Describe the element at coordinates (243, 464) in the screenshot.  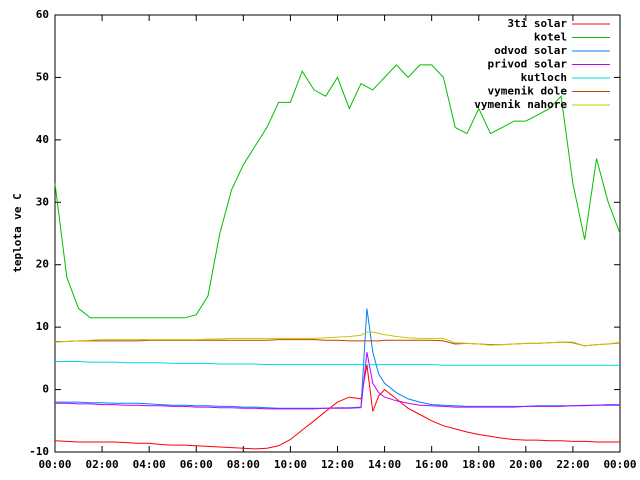
I see `x-tick-label: 08:00` at that location.